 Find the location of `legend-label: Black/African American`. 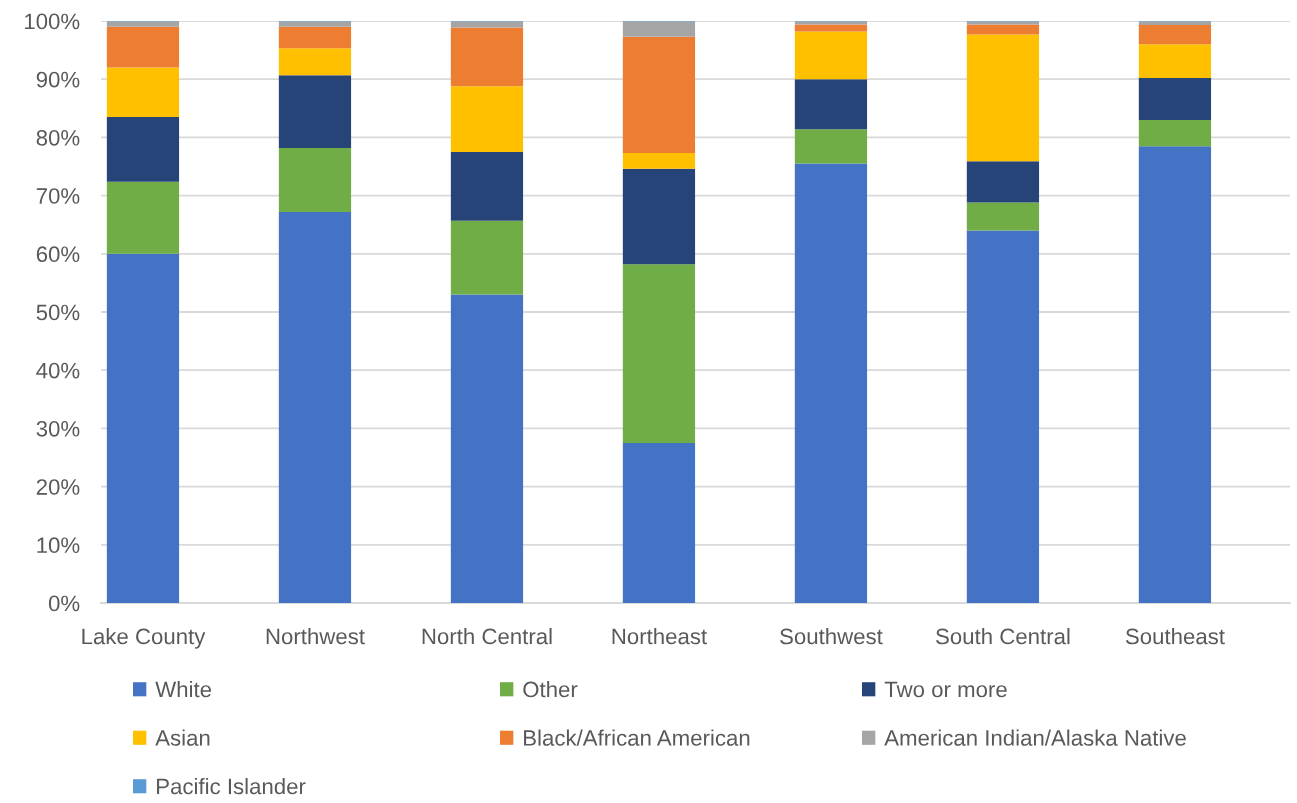

legend-label: Black/African American is located at coordinates (637, 737).